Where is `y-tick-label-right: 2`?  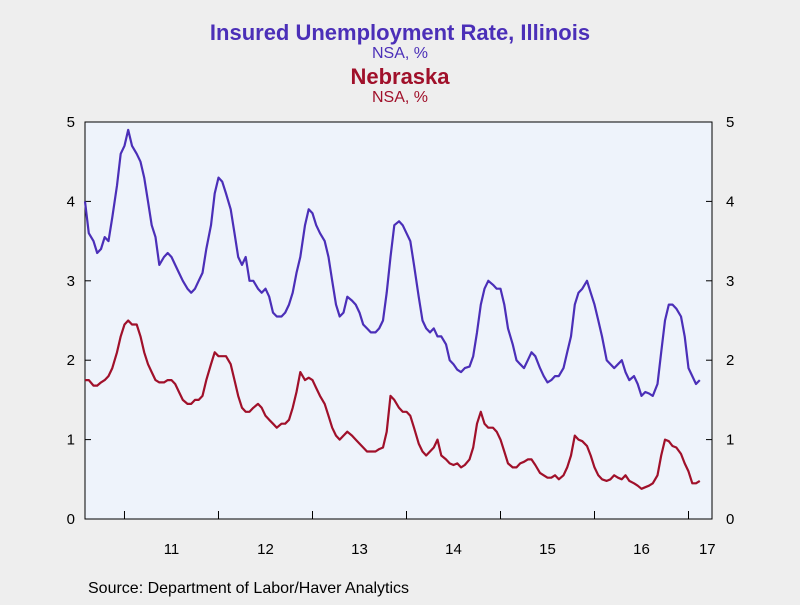
y-tick-label-right: 2 is located at coordinates (730, 360).